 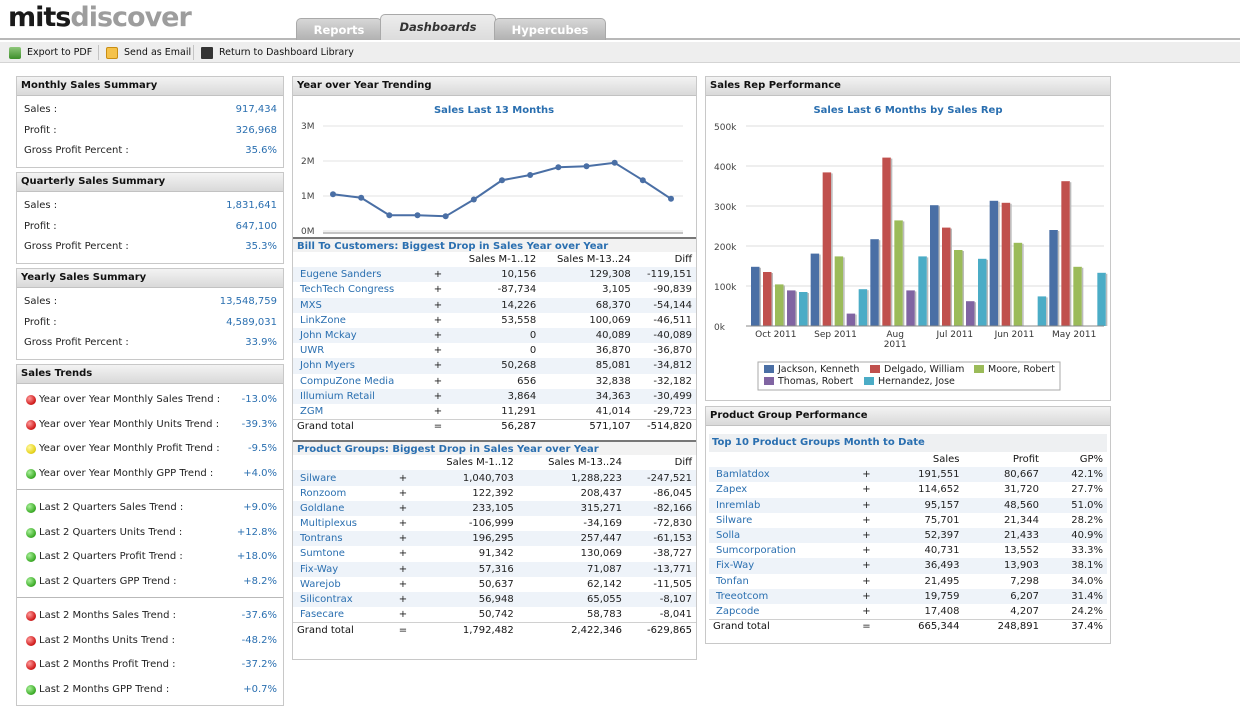 What do you see at coordinates (669, 478) in the screenshot?
I see `table-cell: -247,521` at bounding box center [669, 478].